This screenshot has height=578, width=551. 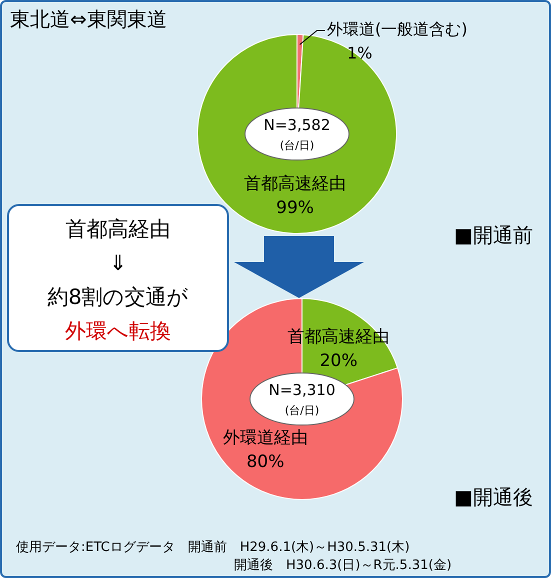 I want to click on text: 使用データ:ETCログデータ 開通前 H29.6.1(木)～H30.5.31(木), so click(x=213, y=547).